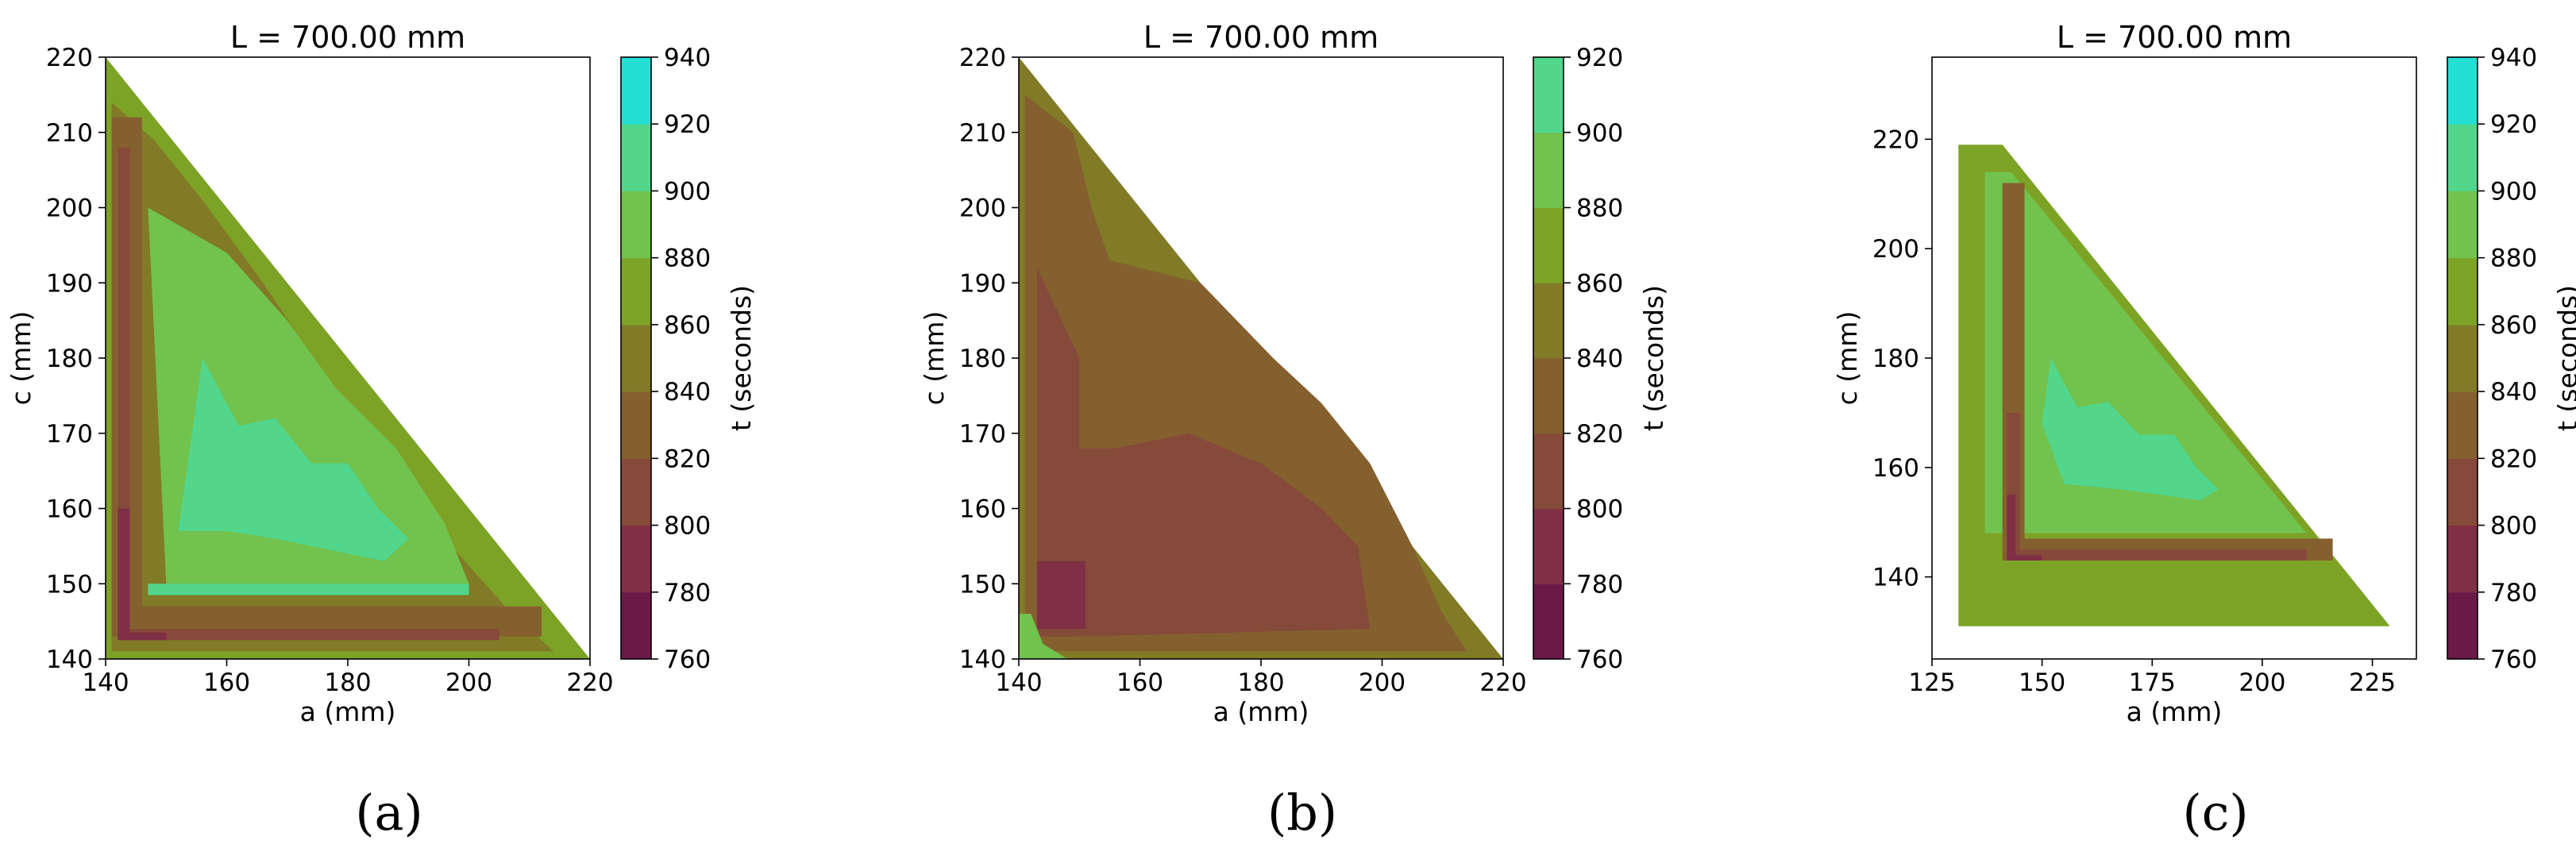 This screenshot has width=2576, height=867. I want to click on y-tick-label: 210, so click(982, 133).